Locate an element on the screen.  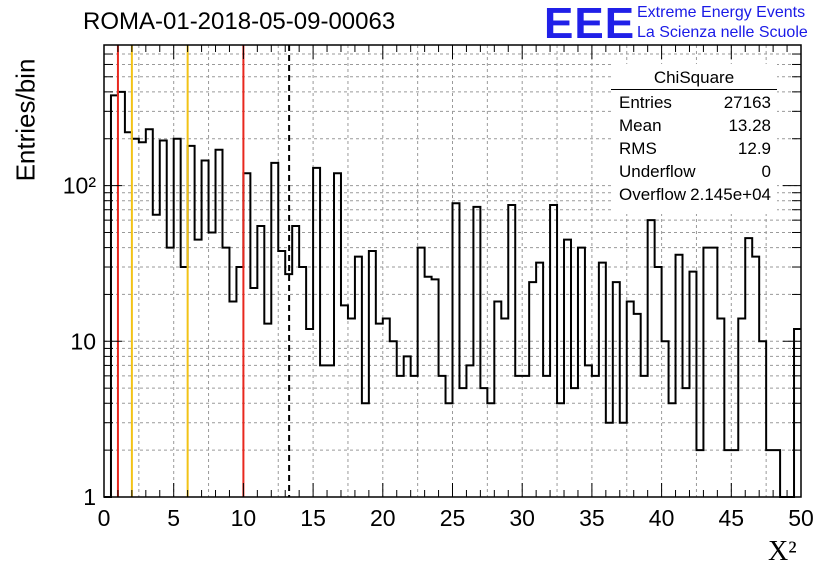
x-axis-label: X² is located at coordinates (782, 551).